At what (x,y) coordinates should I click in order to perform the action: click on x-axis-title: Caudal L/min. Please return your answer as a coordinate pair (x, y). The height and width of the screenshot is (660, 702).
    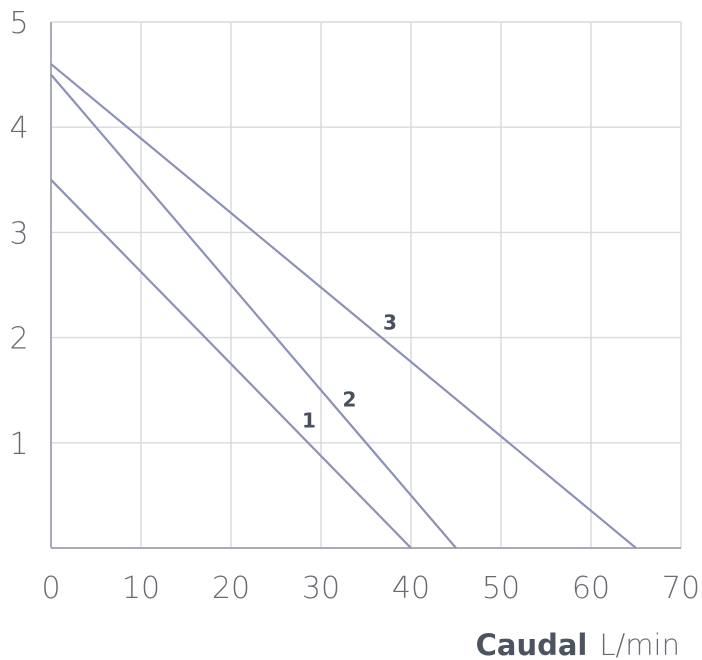
    Looking at the image, I should click on (578, 644).